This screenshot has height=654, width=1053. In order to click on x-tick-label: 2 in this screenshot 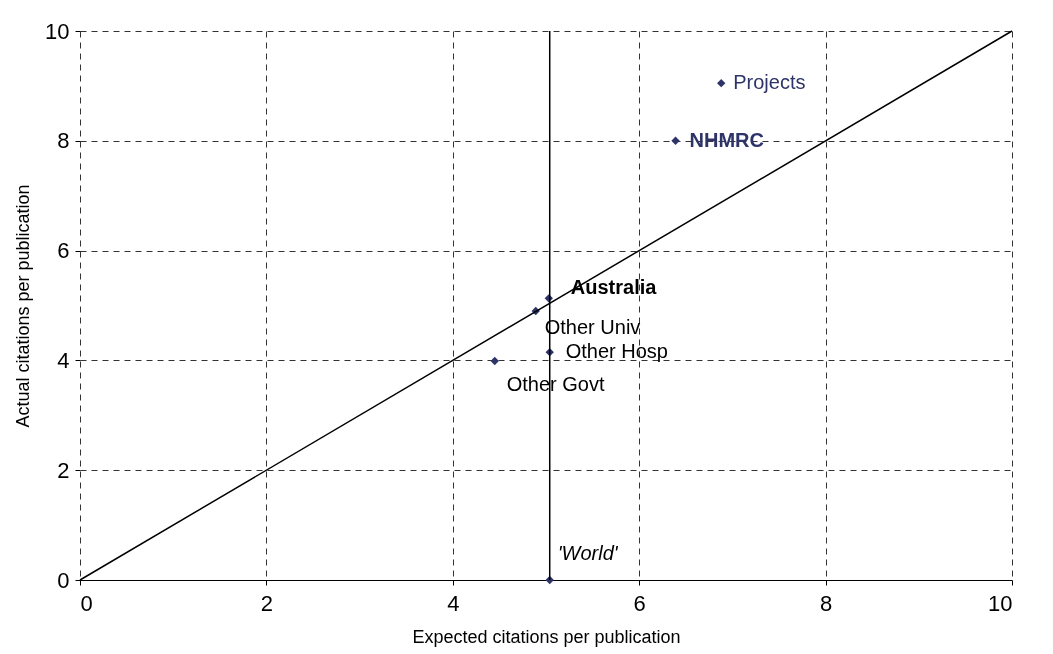, I will do `click(267, 603)`.